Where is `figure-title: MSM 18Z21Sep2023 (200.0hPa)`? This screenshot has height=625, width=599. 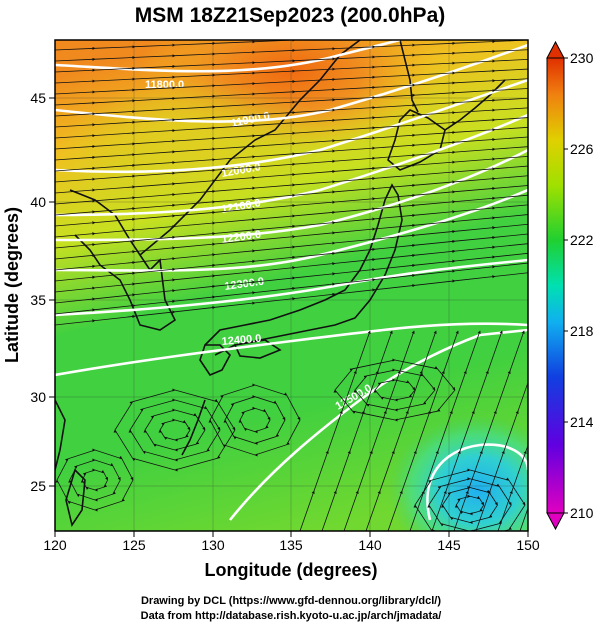
figure-title: MSM 18Z21Sep2023 (200.0hPa) is located at coordinates (290, 15).